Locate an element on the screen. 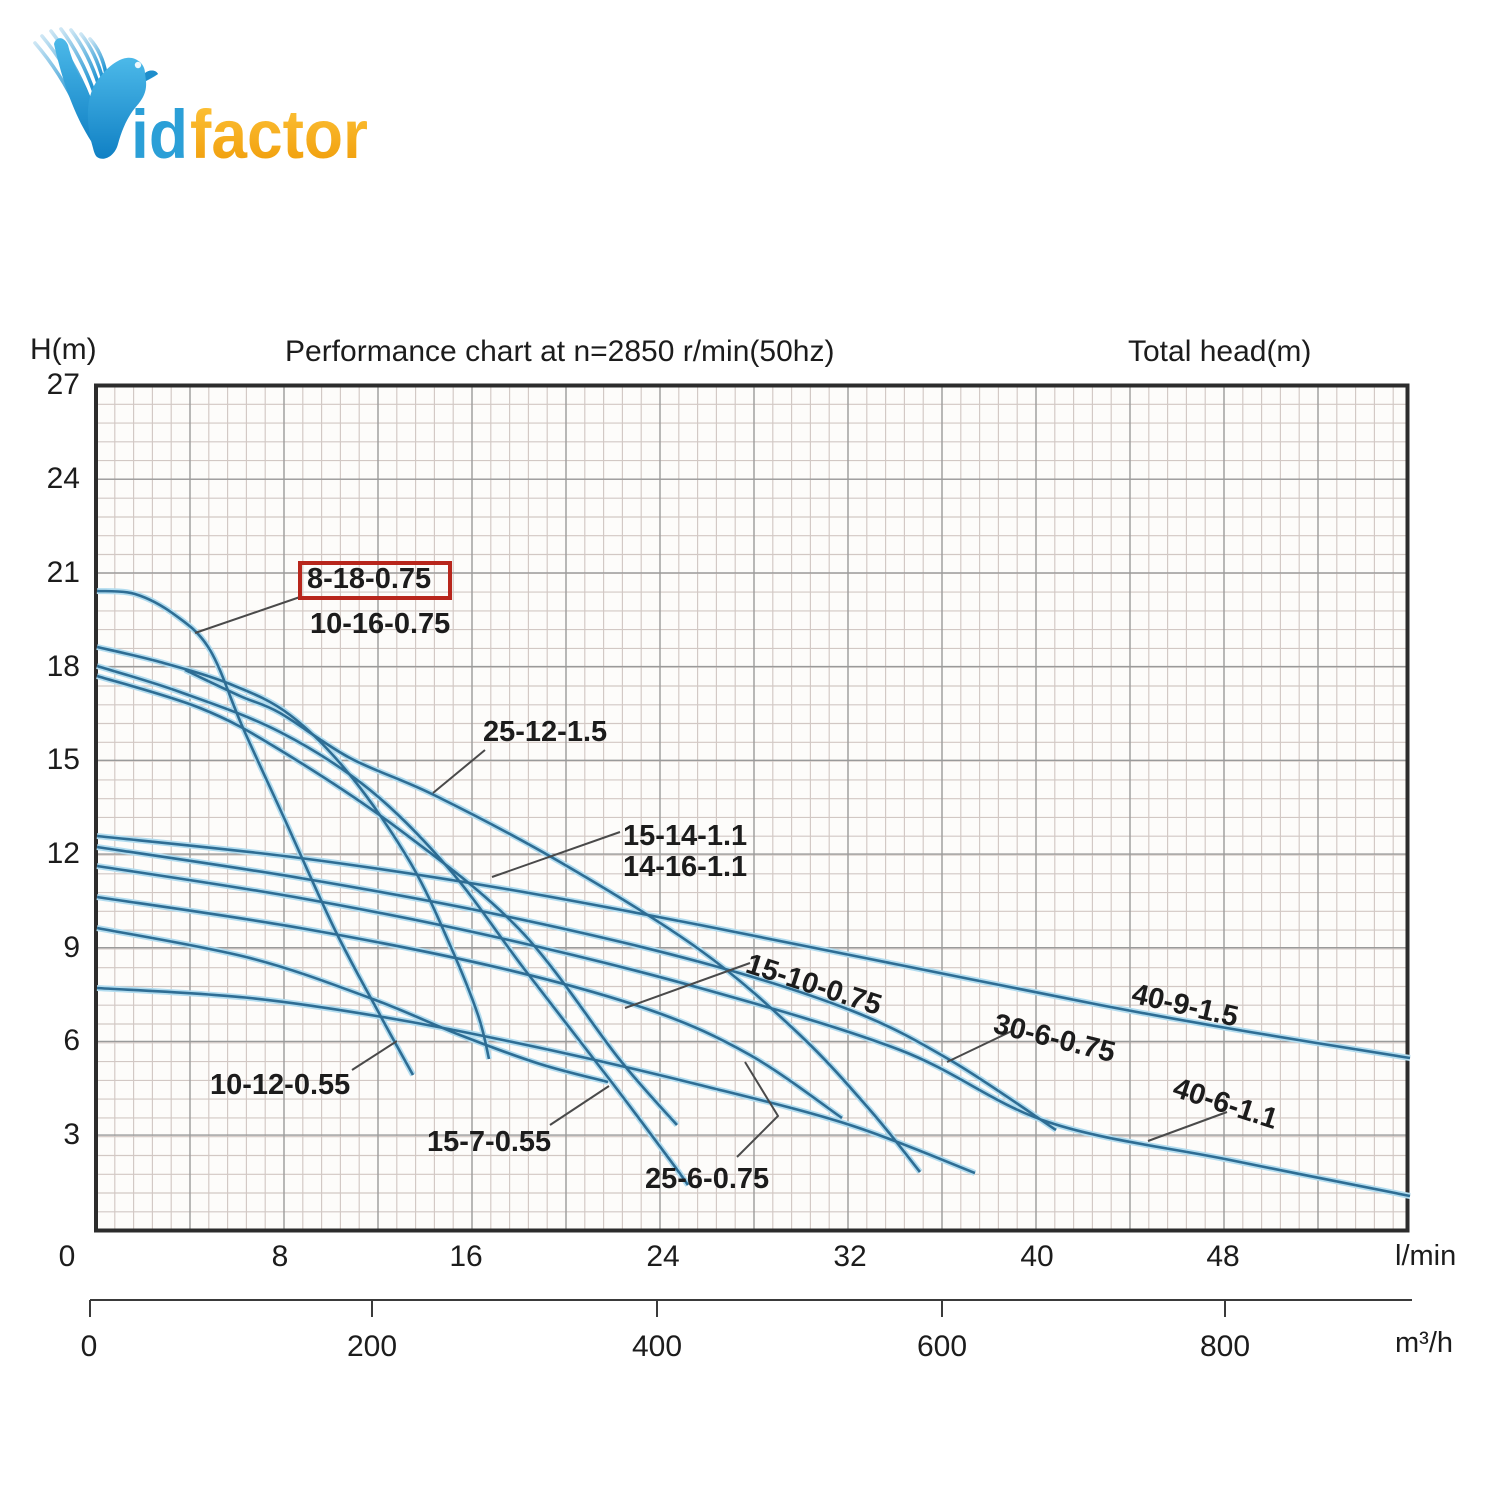 The image size is (1500, 1500). svg-text: id is located at coordinates (159, 134).